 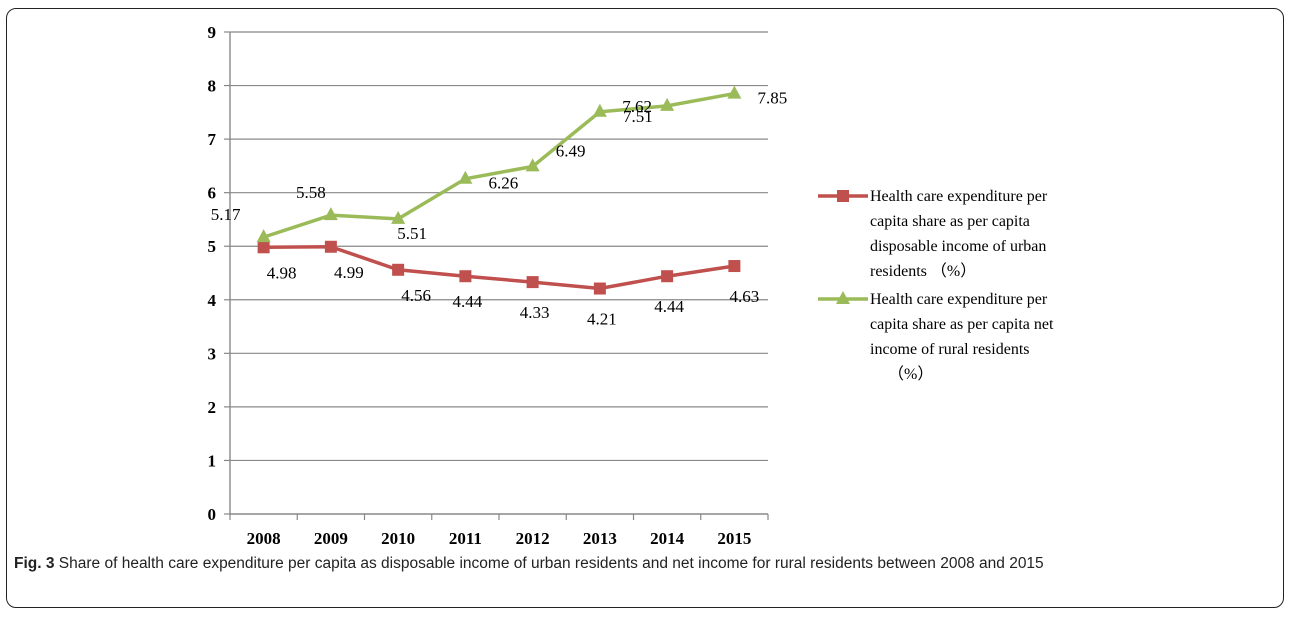 I want to click on data-label: 4.56, so click(x=416, y=295).